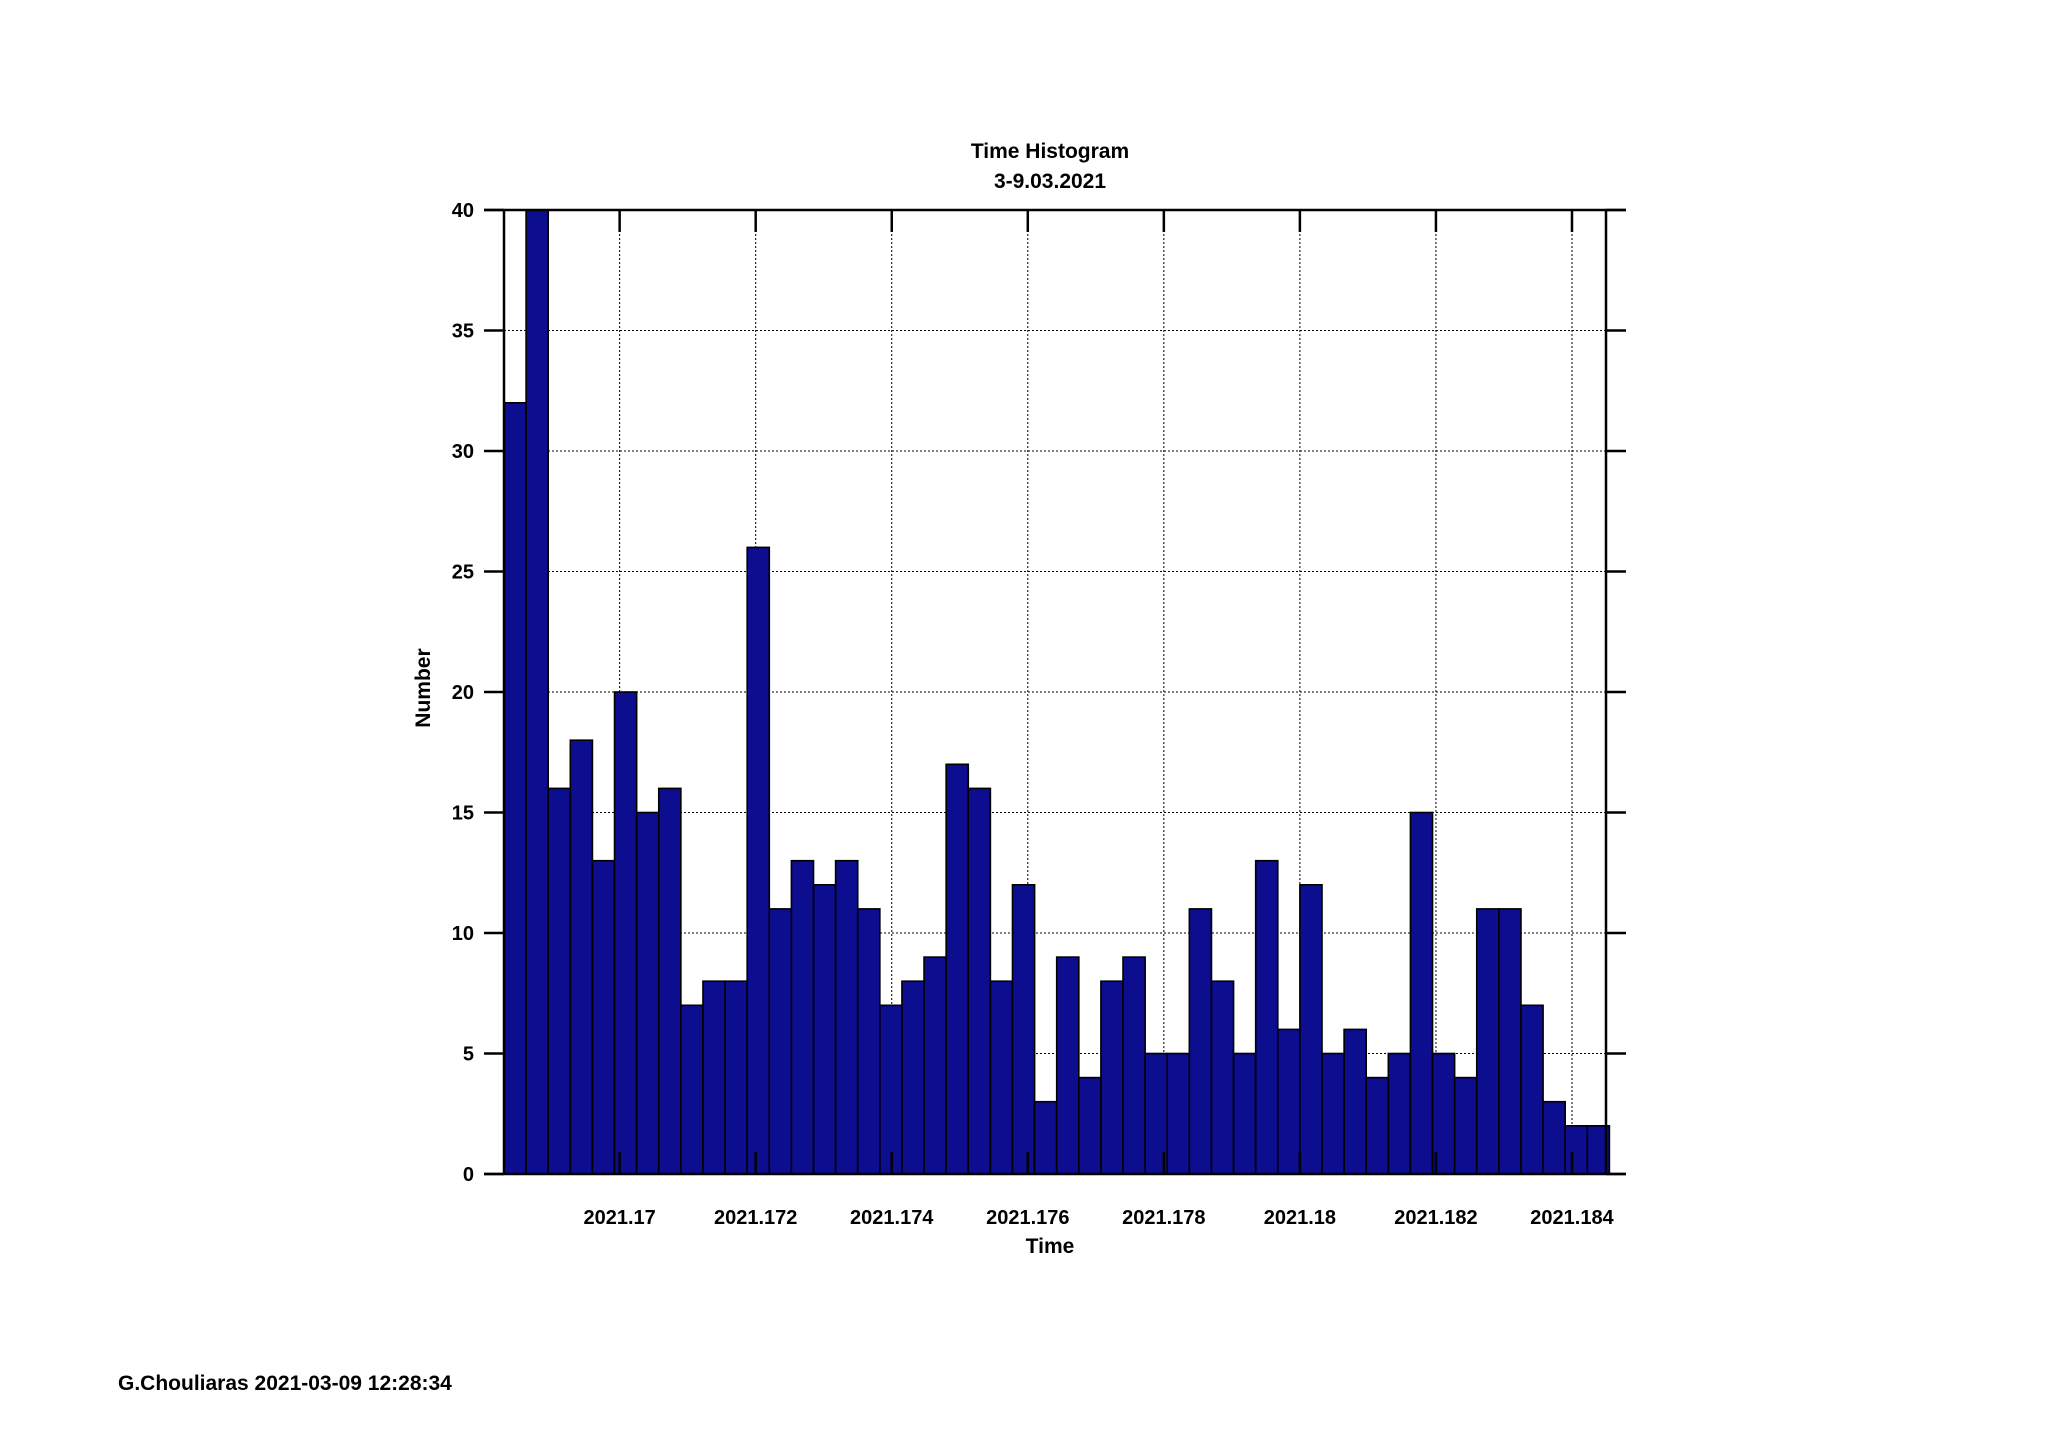 The image size is (2048, 1448). What do you see at coordinates (1300, 1218) in the screenshot?
I see `x-tick-label: 2021.18` at bounding box center [1300, 1218].